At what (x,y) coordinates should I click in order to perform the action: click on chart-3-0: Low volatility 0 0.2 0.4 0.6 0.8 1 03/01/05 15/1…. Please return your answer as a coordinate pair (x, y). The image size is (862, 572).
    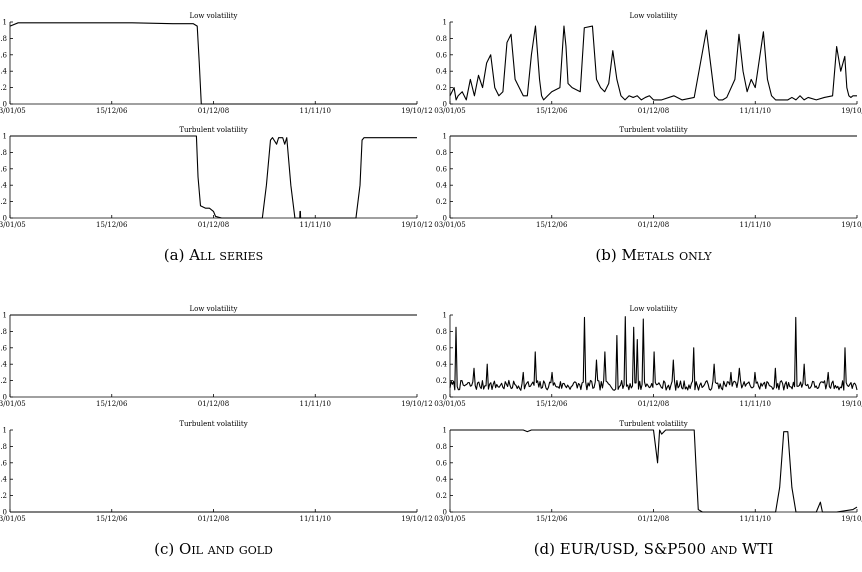
    Looking at the image, I should click on (648, 356).